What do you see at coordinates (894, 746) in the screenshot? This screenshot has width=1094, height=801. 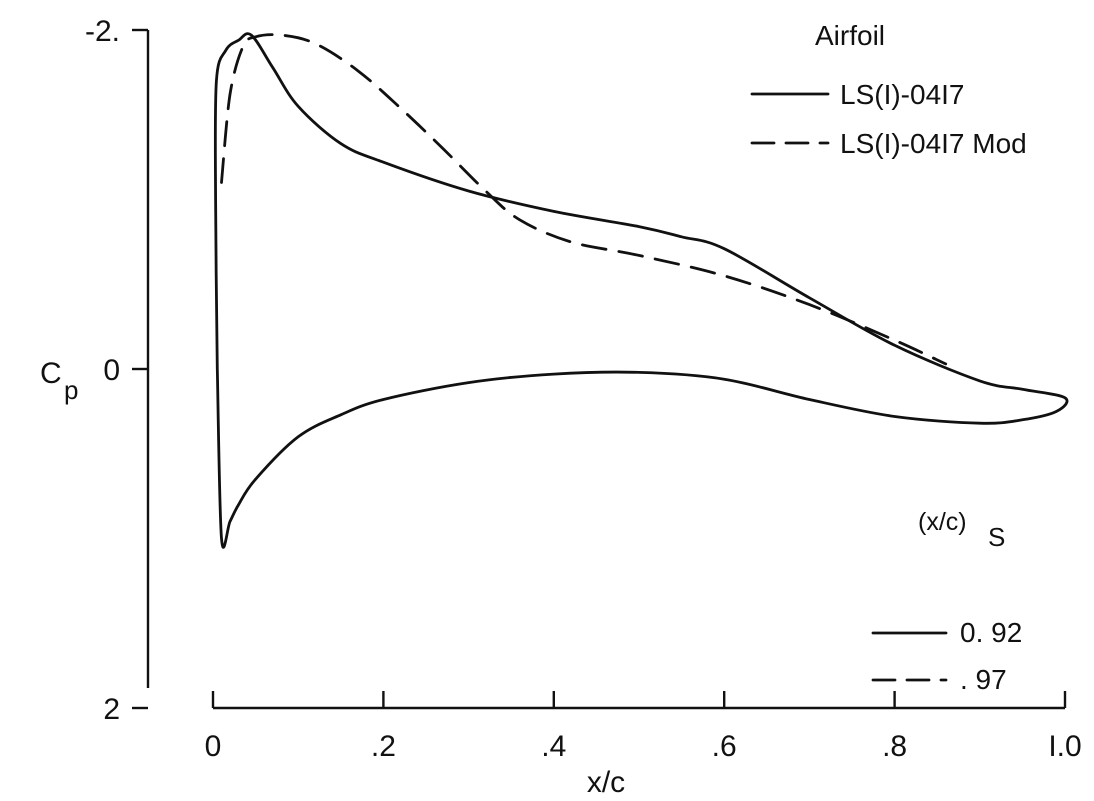 I see `x-tick-label-4: .8` at bounding box center [894, 746].